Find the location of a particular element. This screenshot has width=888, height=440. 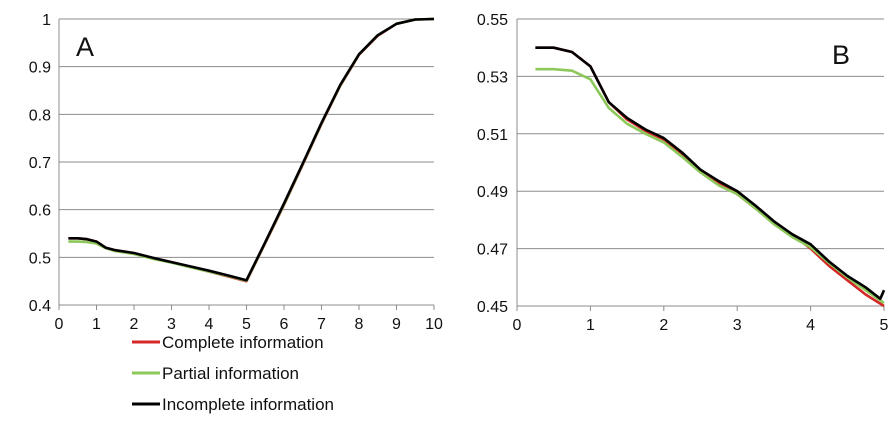

legend-label-partial: Partial information is located at coordinates (230, 373).